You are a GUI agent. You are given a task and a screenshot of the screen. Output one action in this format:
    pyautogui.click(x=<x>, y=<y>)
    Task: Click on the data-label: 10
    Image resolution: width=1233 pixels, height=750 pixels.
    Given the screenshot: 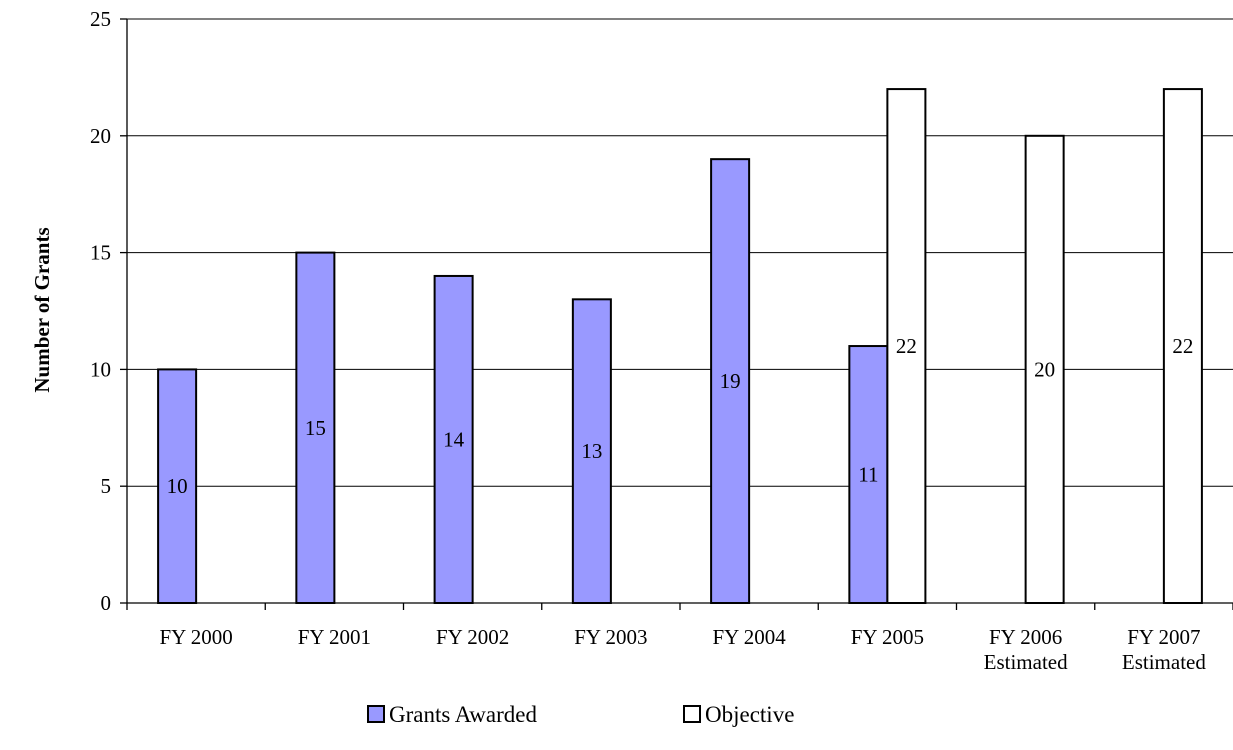 What is the action you would take?
    pyautogui.click(x=177, y=486)
    